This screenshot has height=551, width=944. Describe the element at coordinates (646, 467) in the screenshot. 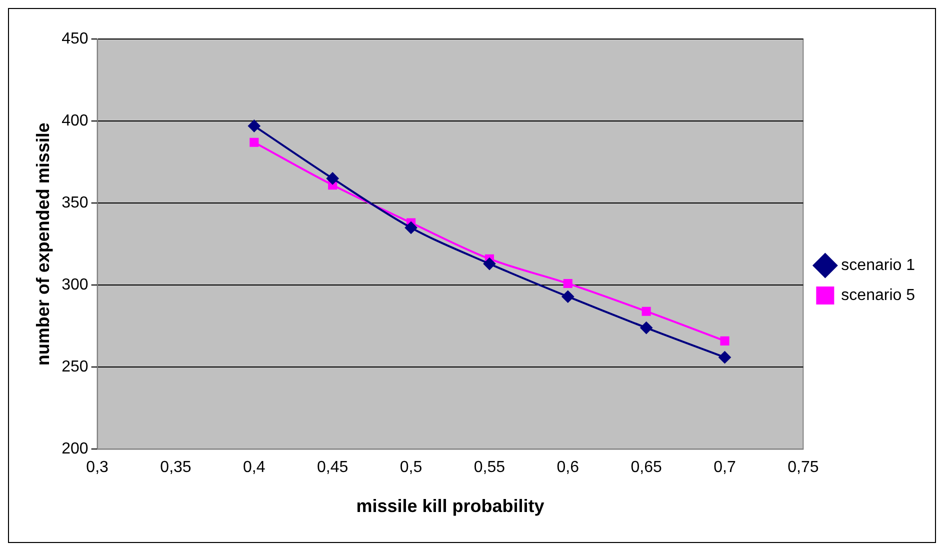

I see `x-tick-label: 0,65` at that location.